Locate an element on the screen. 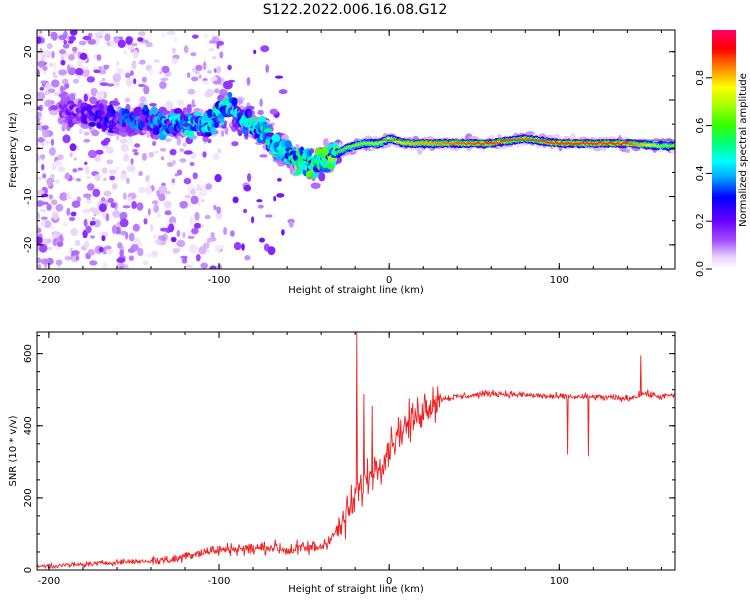  figure-title: S122.2022.006.16.08.G12 is located at coordinates (355, 10).